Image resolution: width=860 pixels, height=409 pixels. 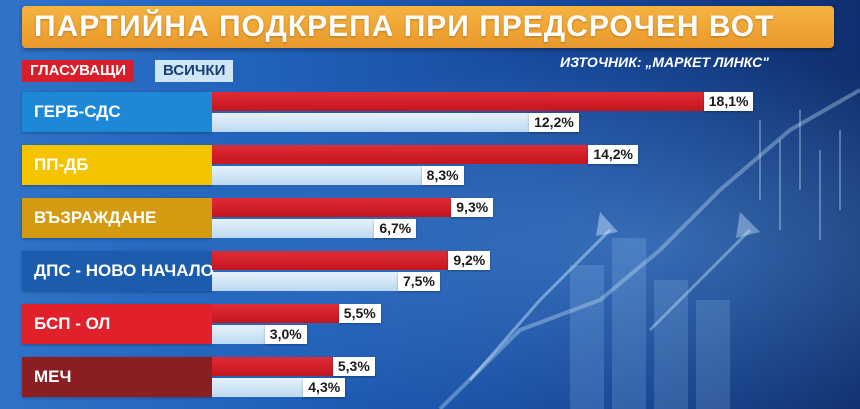 What do you see at coordinates (285, 334) in the screenshot?
I see `value-label-all: 3,0%` at bounding box center [285, 334].